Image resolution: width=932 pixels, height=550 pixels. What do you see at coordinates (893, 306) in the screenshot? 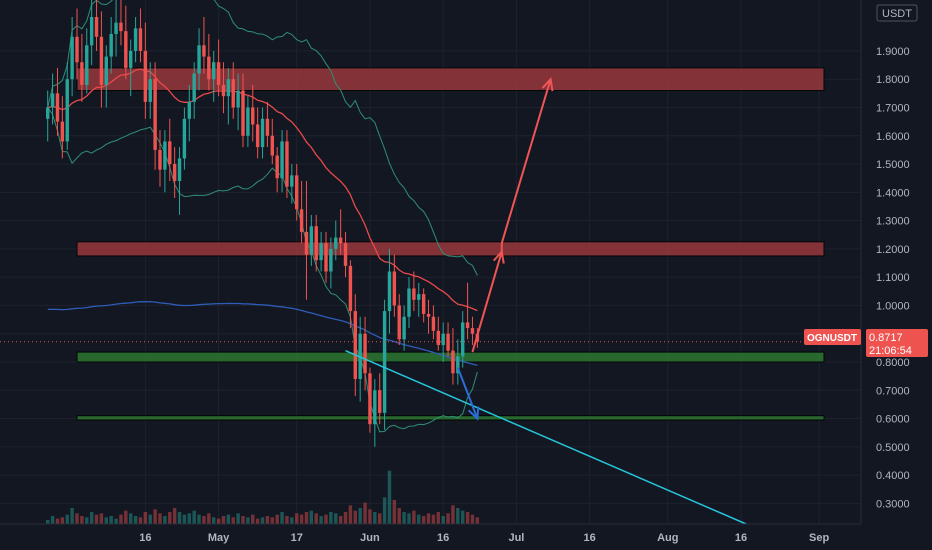
I see `price-tick-label: 1.0000` at bounding box center [893, 306].